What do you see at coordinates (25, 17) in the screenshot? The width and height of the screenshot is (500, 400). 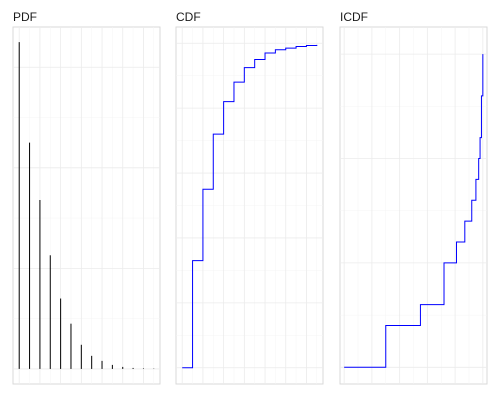 I see `pdf-panel-title: PDF` at bounding box center [25, 17].